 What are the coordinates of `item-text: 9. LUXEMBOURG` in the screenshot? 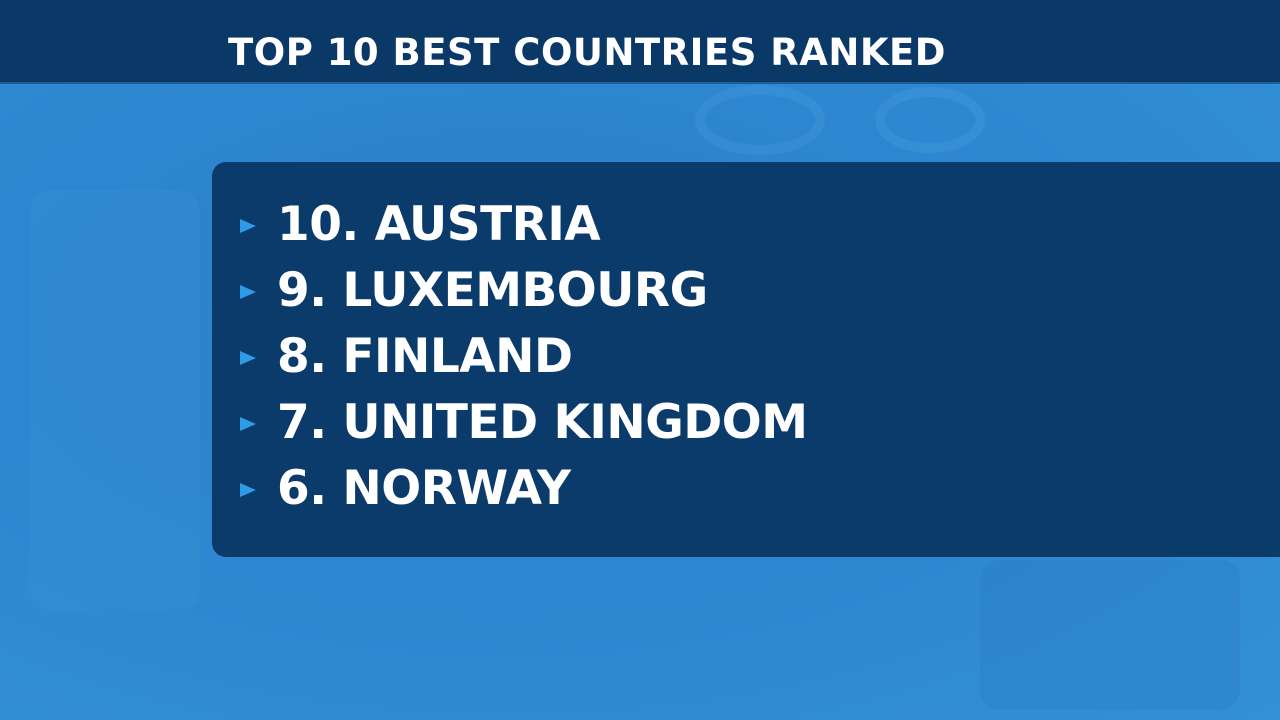 It's located at (492, 290).